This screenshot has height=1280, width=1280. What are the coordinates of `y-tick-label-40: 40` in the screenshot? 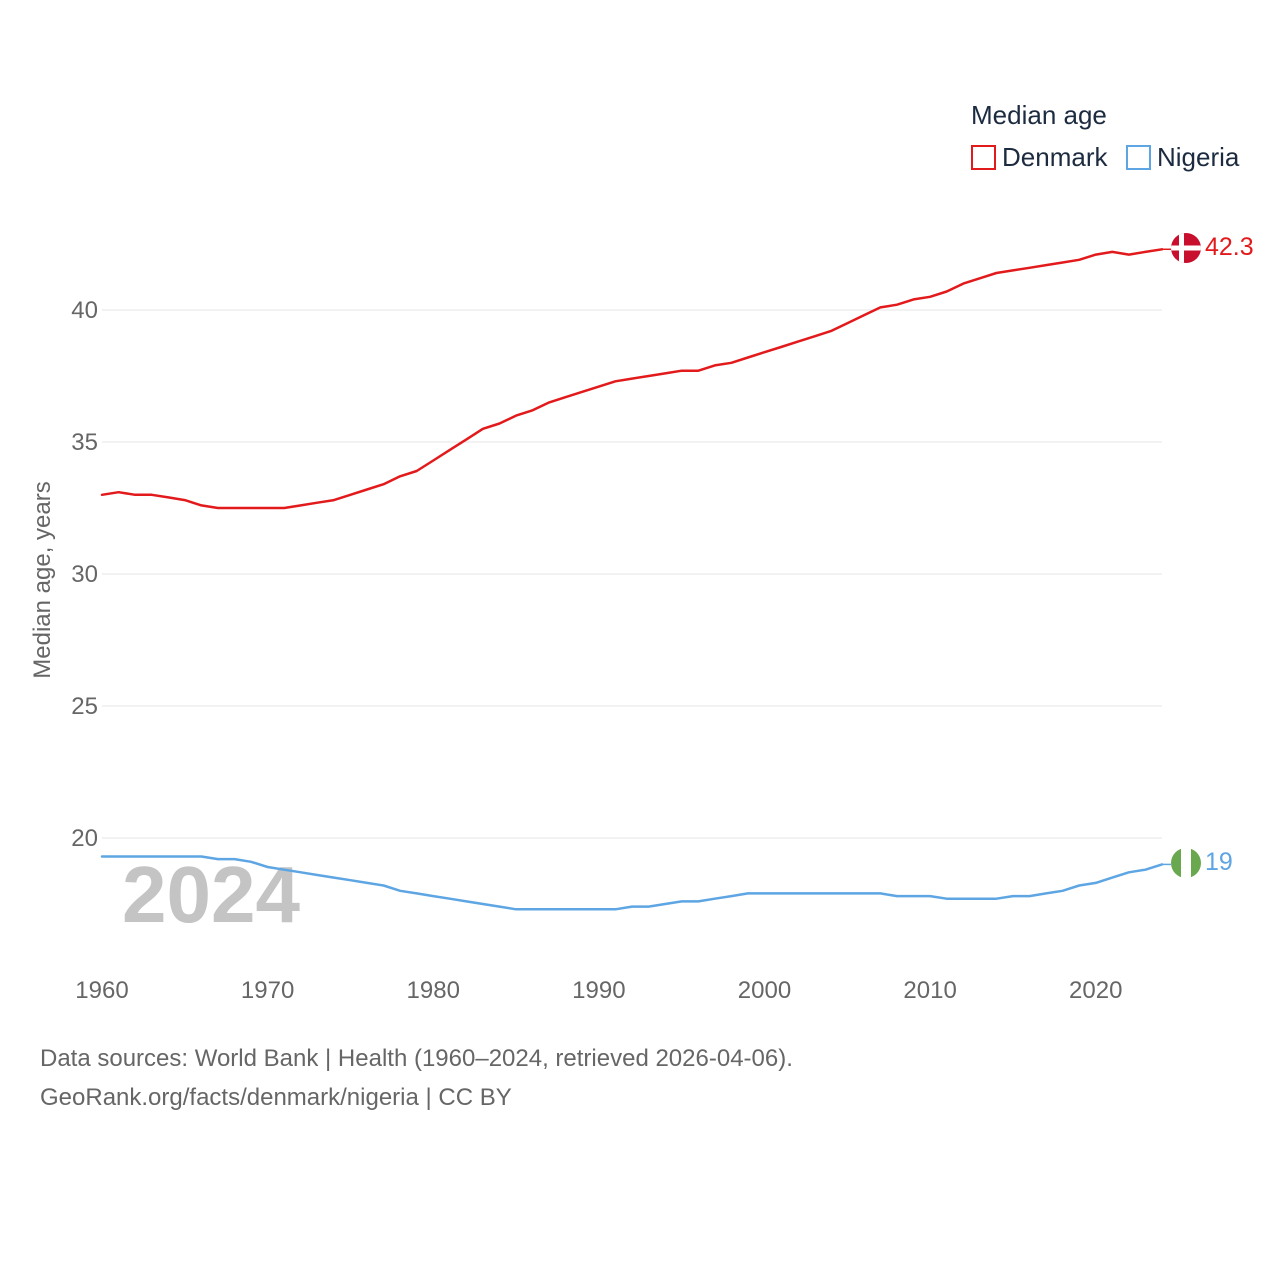 It's located at (84, 310).